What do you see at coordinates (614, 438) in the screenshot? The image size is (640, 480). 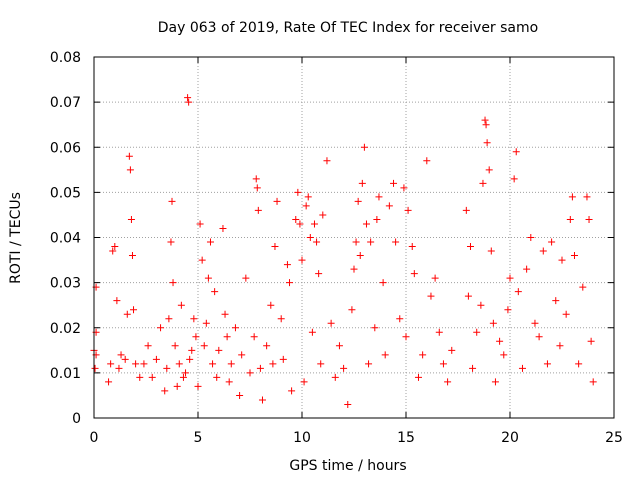 I see `x-tick-label: 25` at bounding box center [614, 438].